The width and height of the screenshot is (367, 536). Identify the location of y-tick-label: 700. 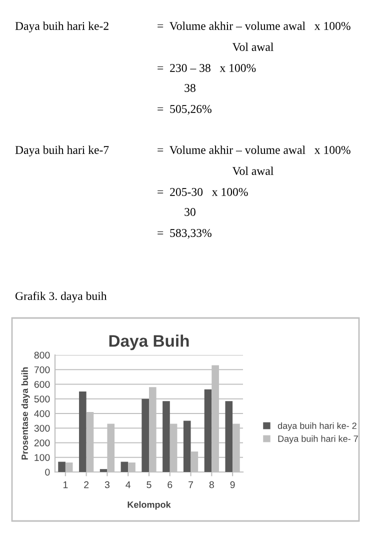
(42, 370).